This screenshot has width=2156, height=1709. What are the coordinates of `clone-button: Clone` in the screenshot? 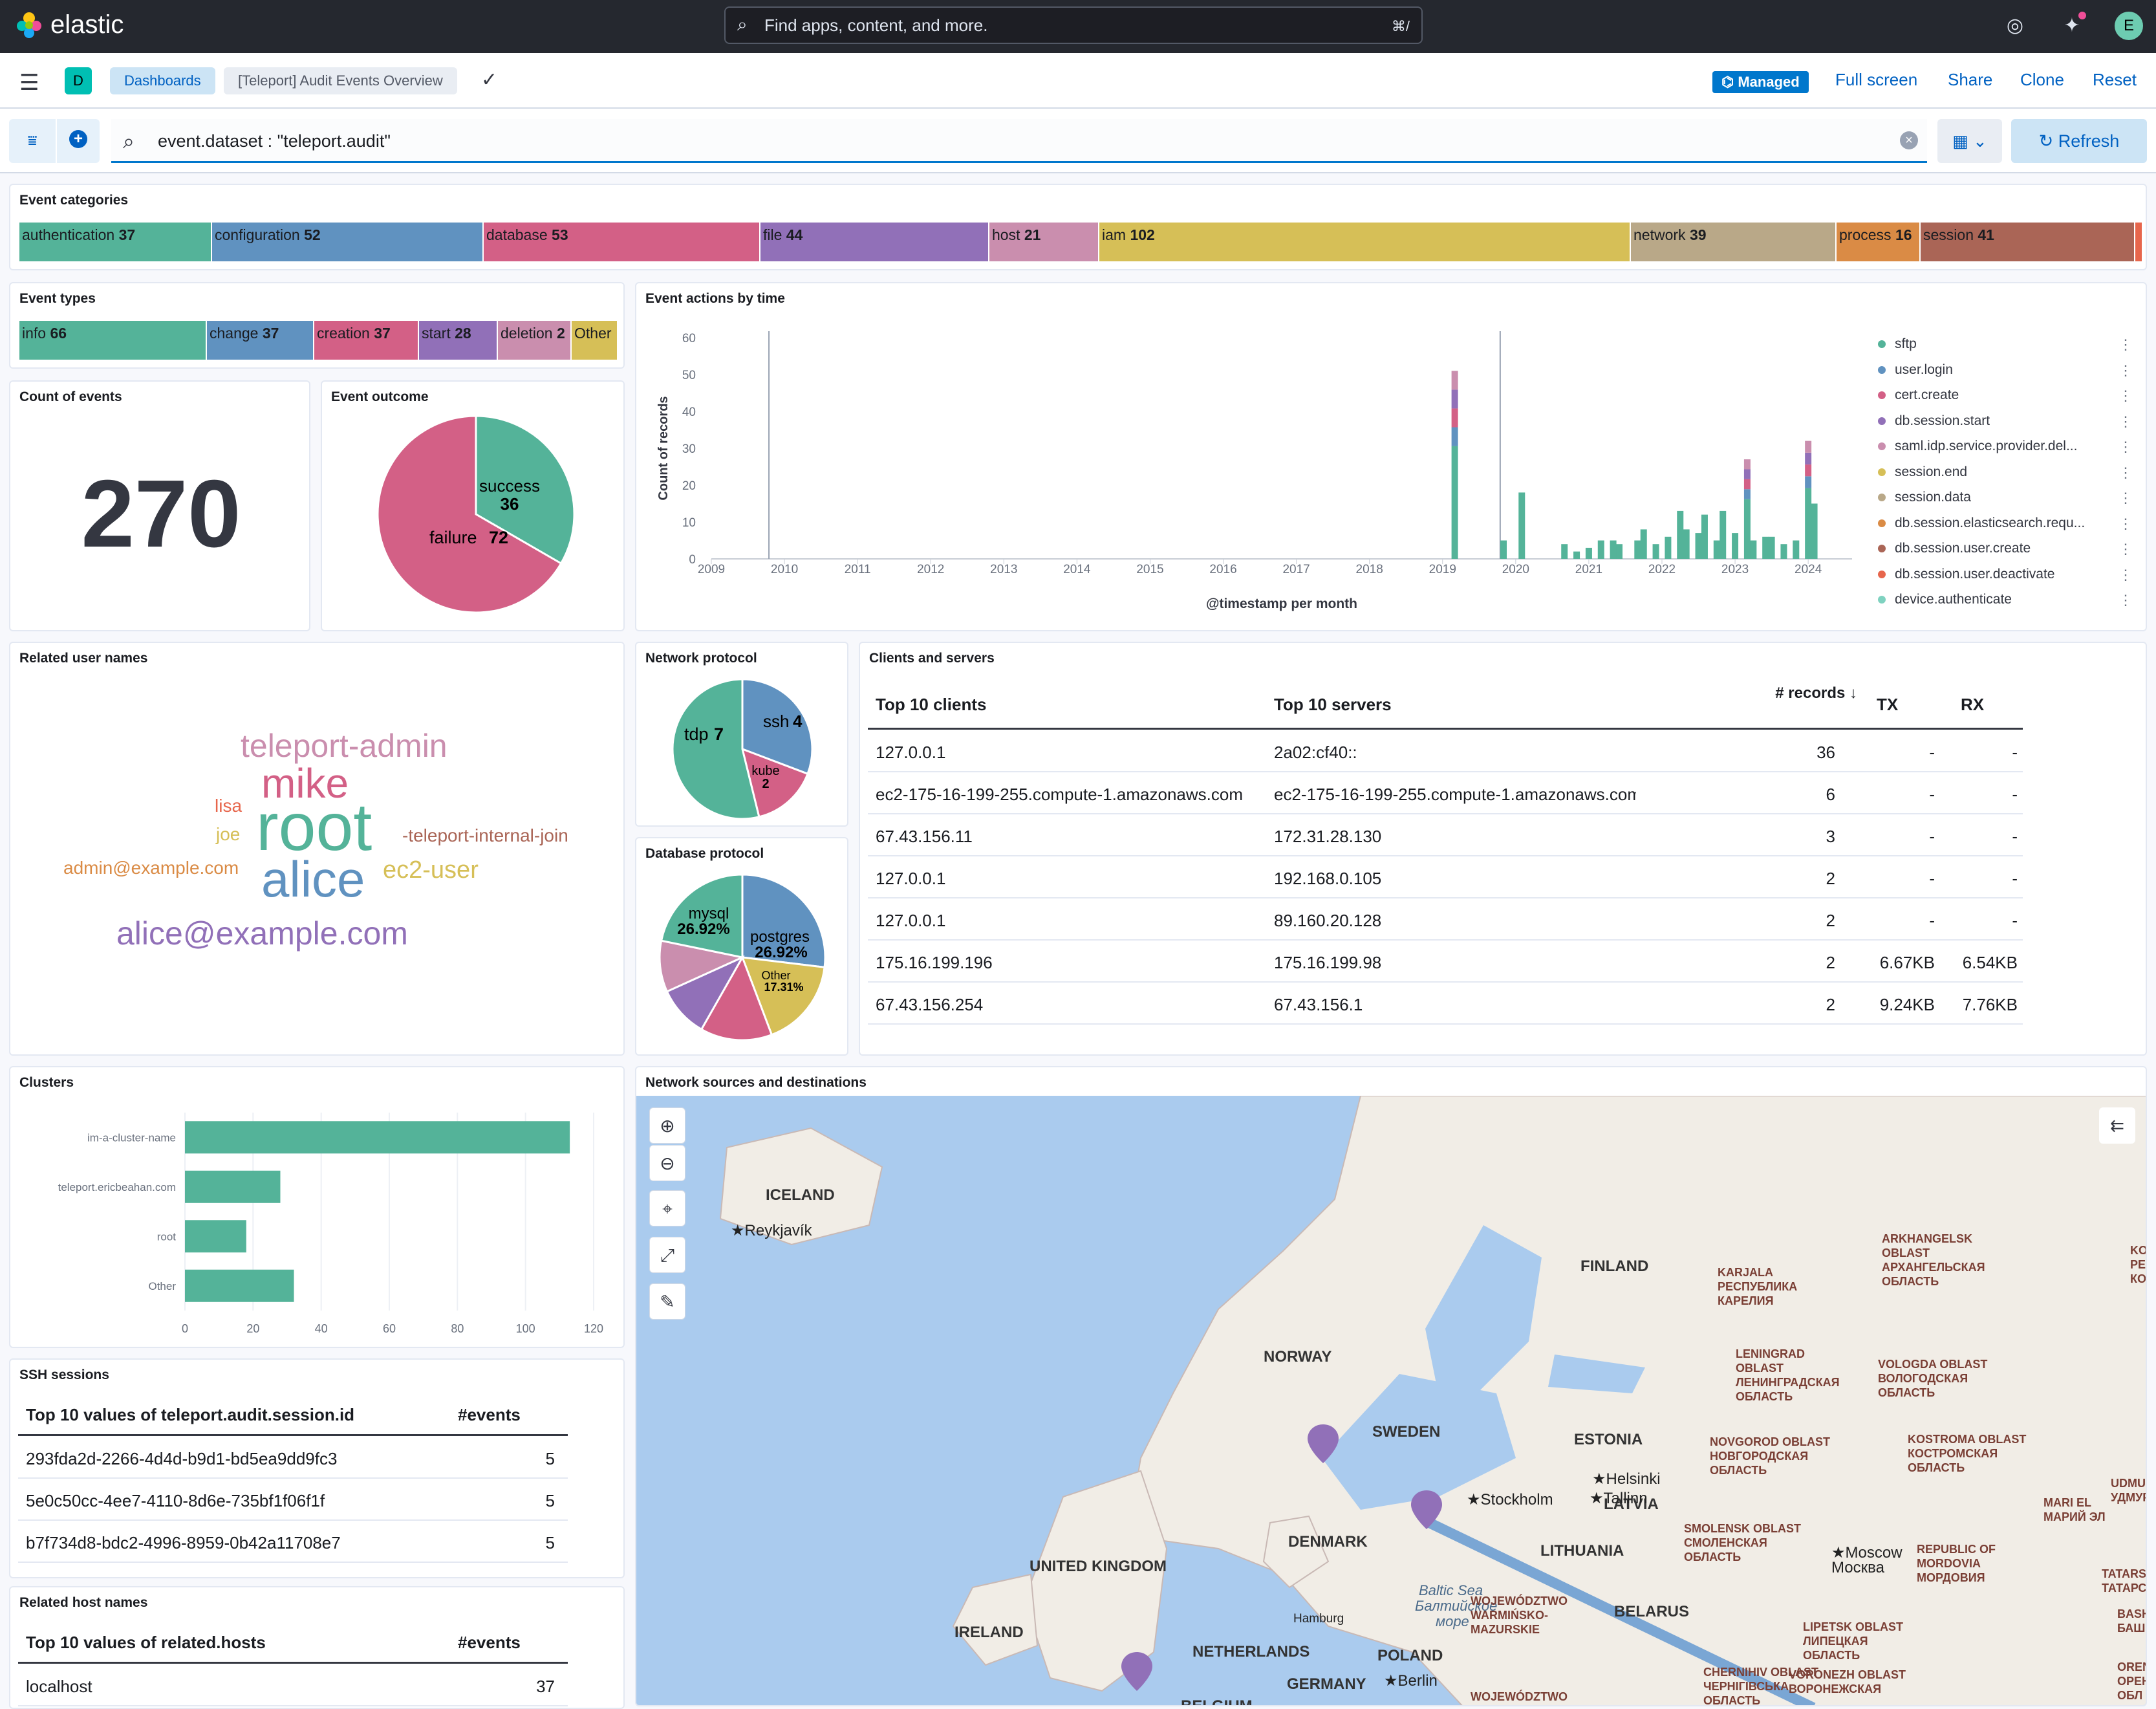 It's located at (2042, 79).